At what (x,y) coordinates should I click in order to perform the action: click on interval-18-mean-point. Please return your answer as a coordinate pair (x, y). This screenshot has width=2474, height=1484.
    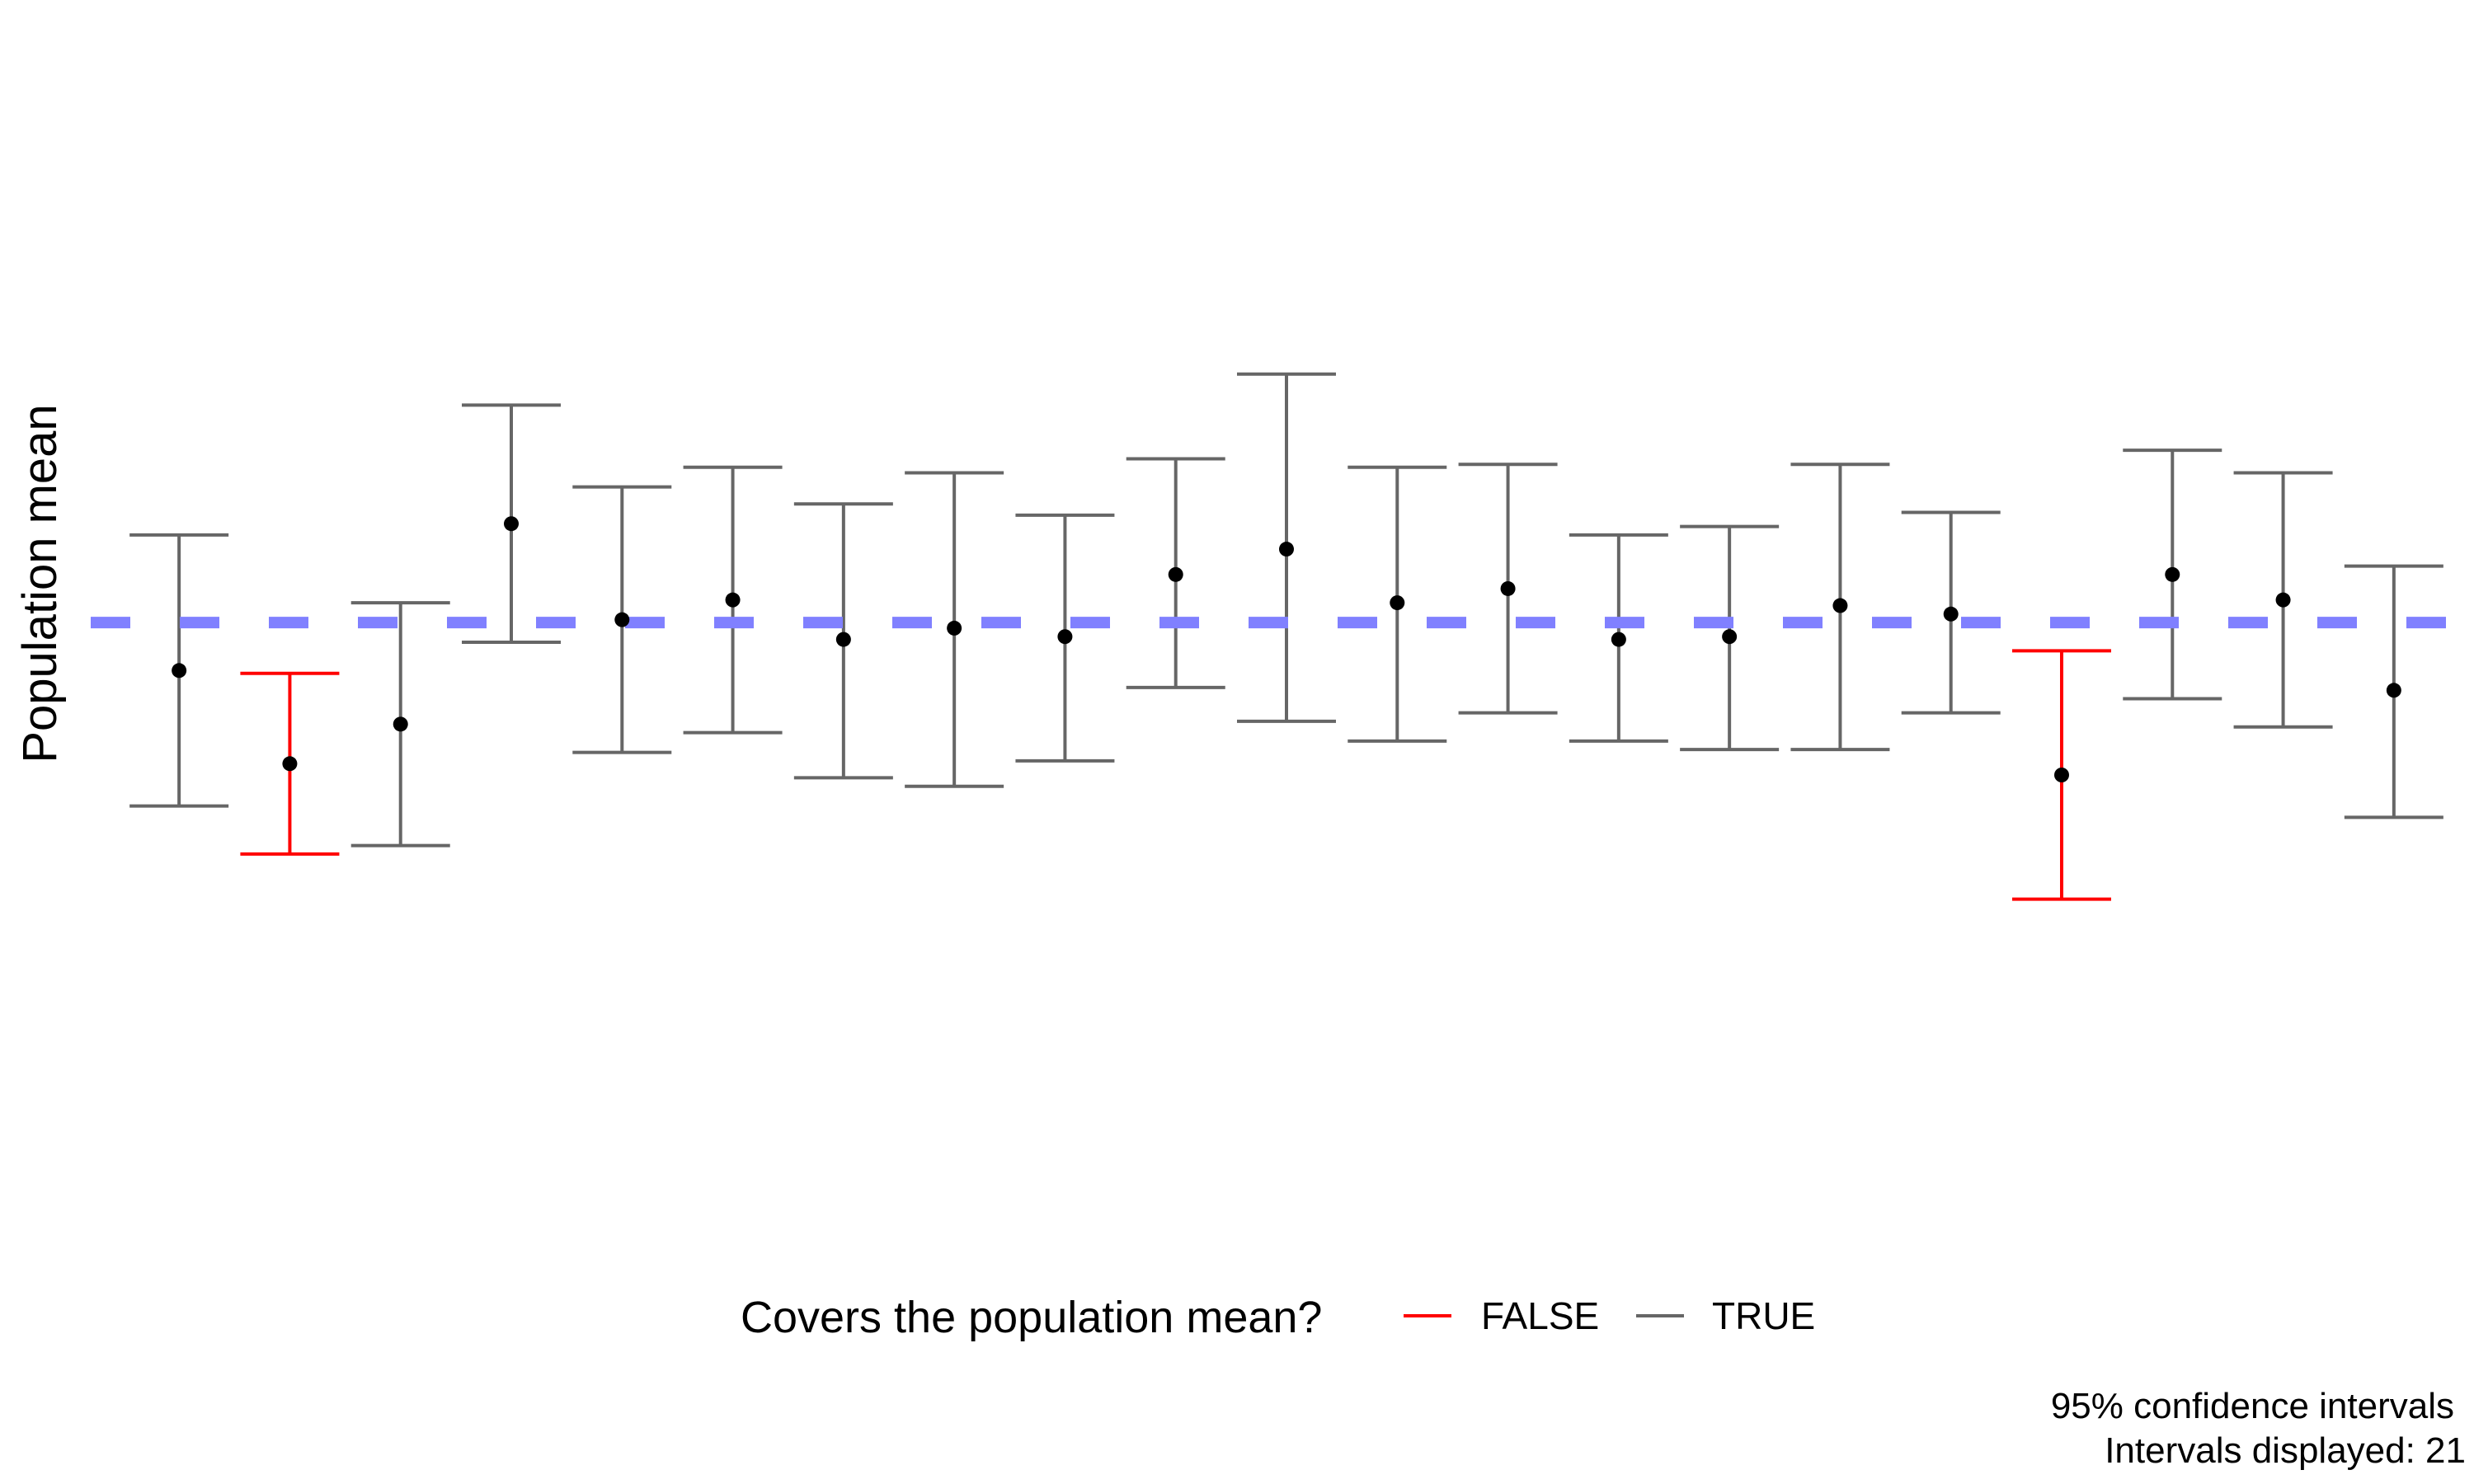
    Looking at the image, I should click on (2061, 775).